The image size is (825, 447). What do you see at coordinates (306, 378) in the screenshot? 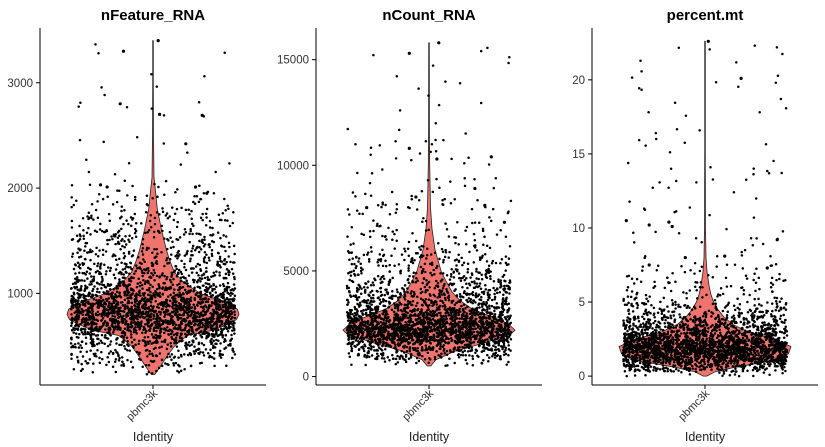
I see `y-tick-label: 0` at bounding box center [306, 378].